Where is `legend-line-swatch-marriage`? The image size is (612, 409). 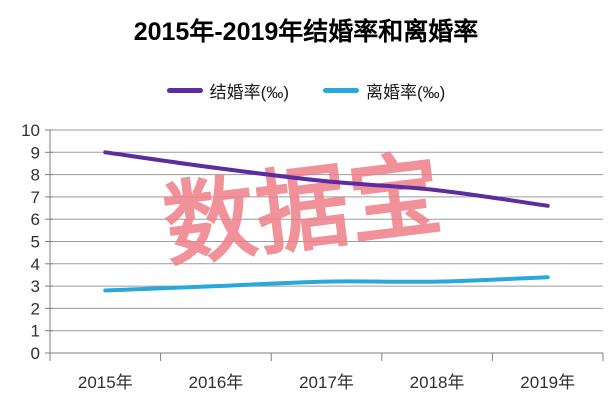 legend-line-swatch-marriage is located at coordinates (184, 90).